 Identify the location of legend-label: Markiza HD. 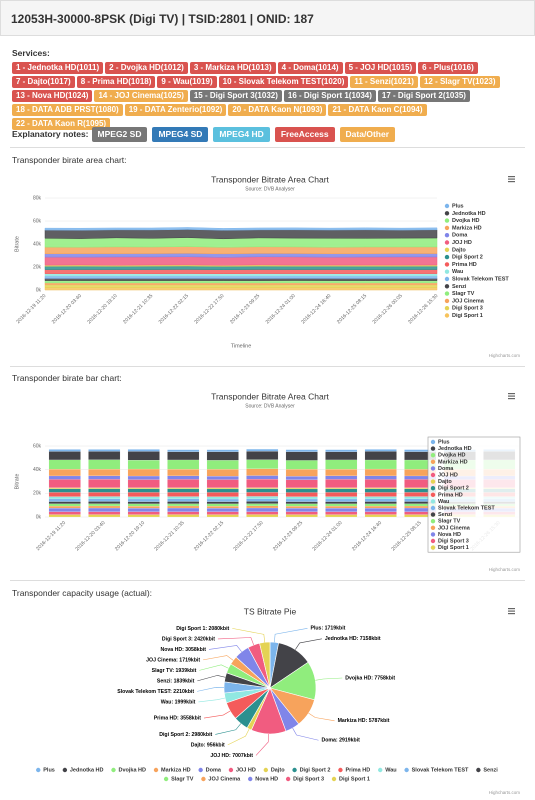
(467, 228).